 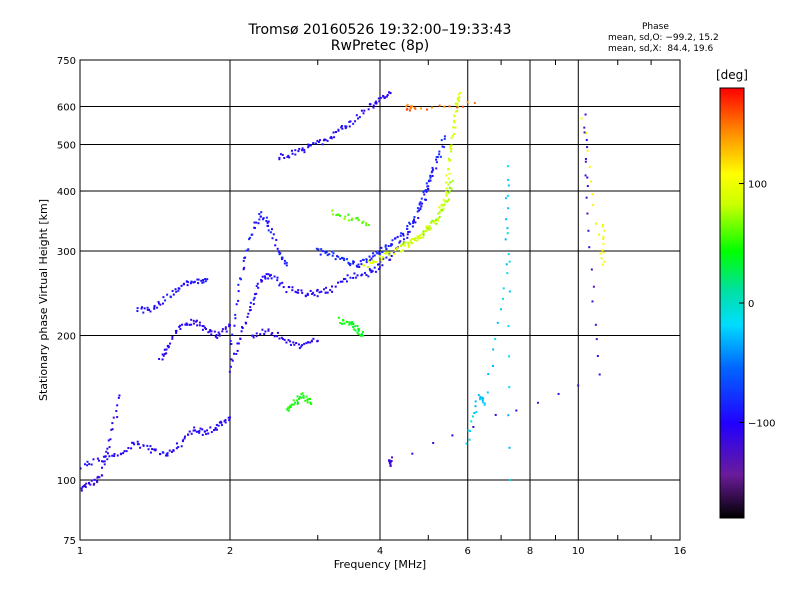 I want to click on x-tick-label: 1, so click(x=80, y=551).